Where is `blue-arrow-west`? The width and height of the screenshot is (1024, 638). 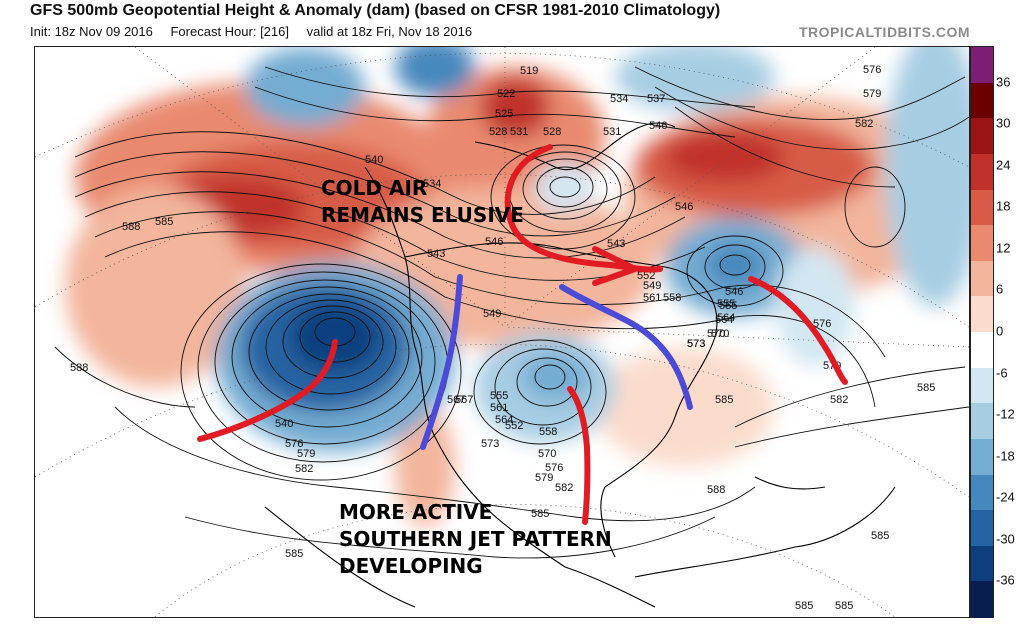 blue-arrow-west is located at coordinates (441, 362).